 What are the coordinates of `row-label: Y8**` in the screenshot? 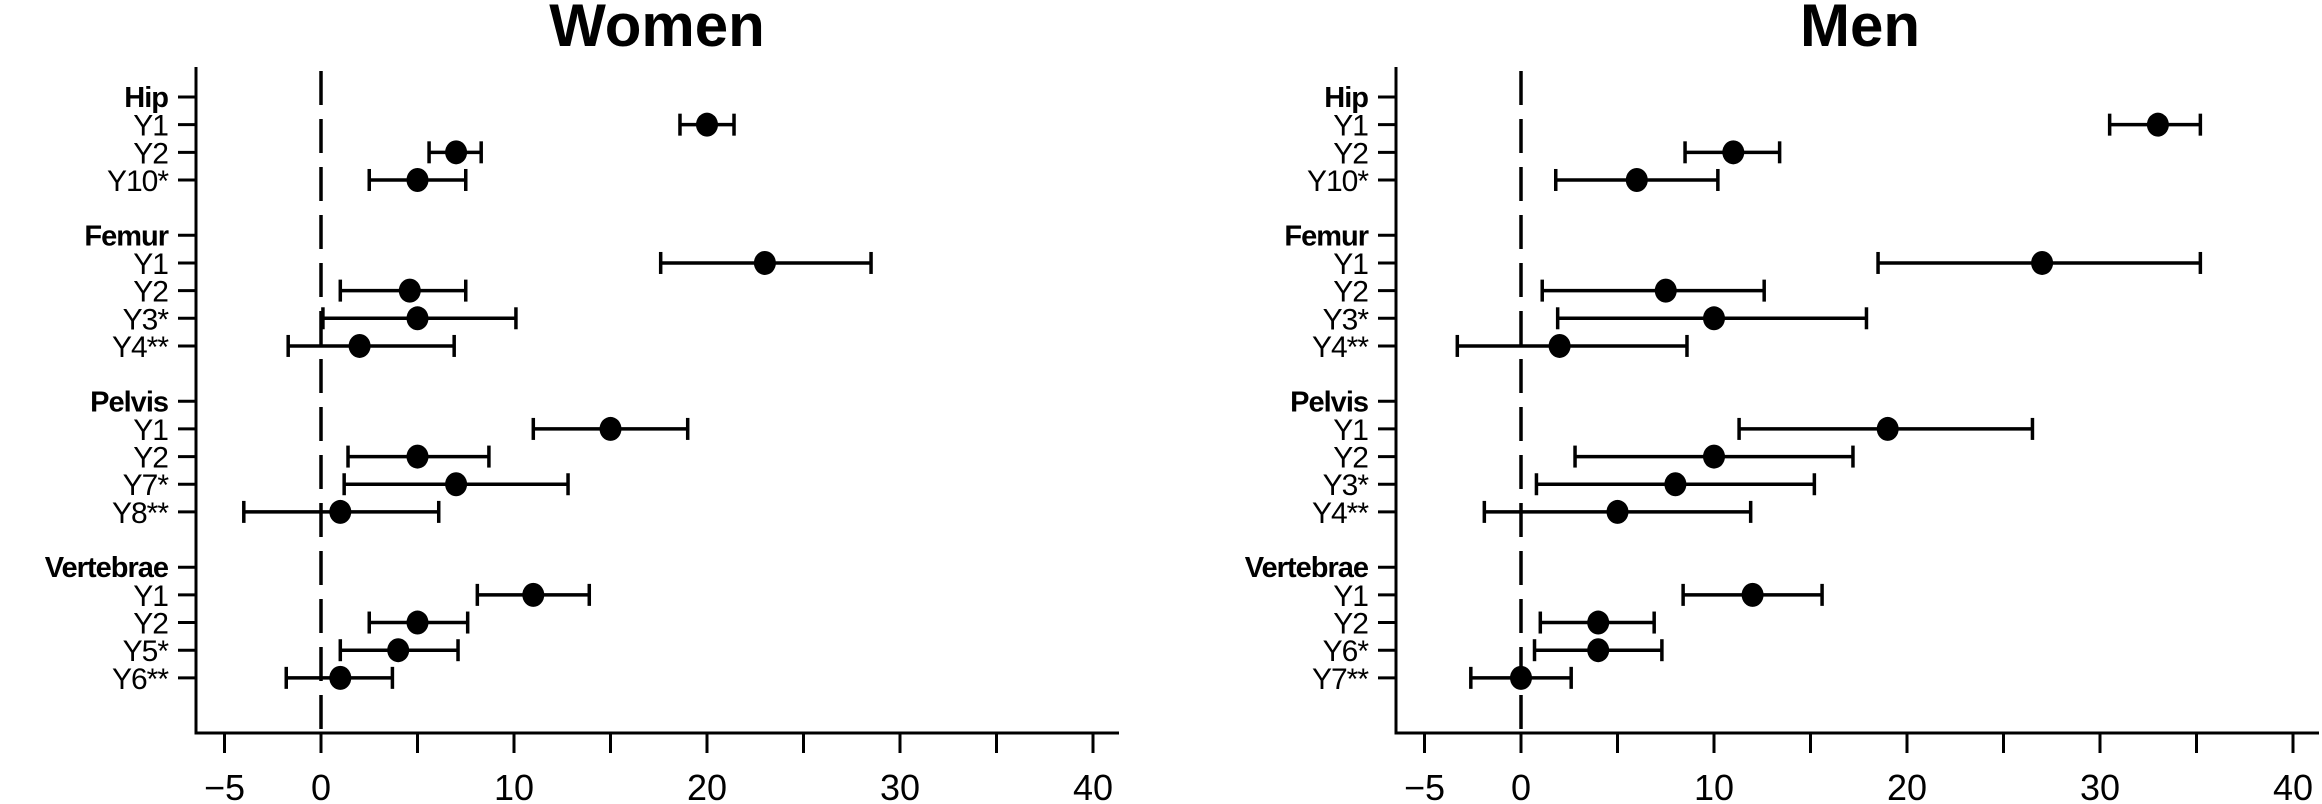 It's located at (140, 513).